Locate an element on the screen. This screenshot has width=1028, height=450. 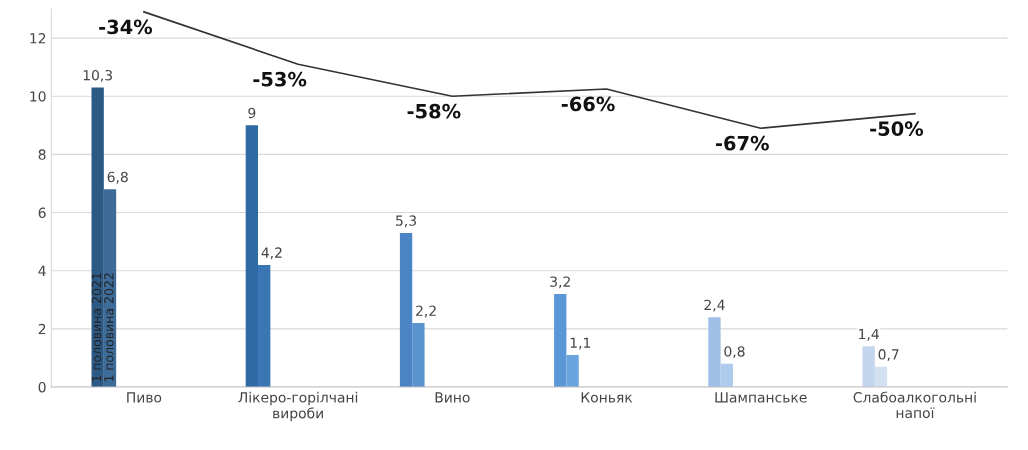
x-tick-label: Шампанське is located at coordinates (761, 397).